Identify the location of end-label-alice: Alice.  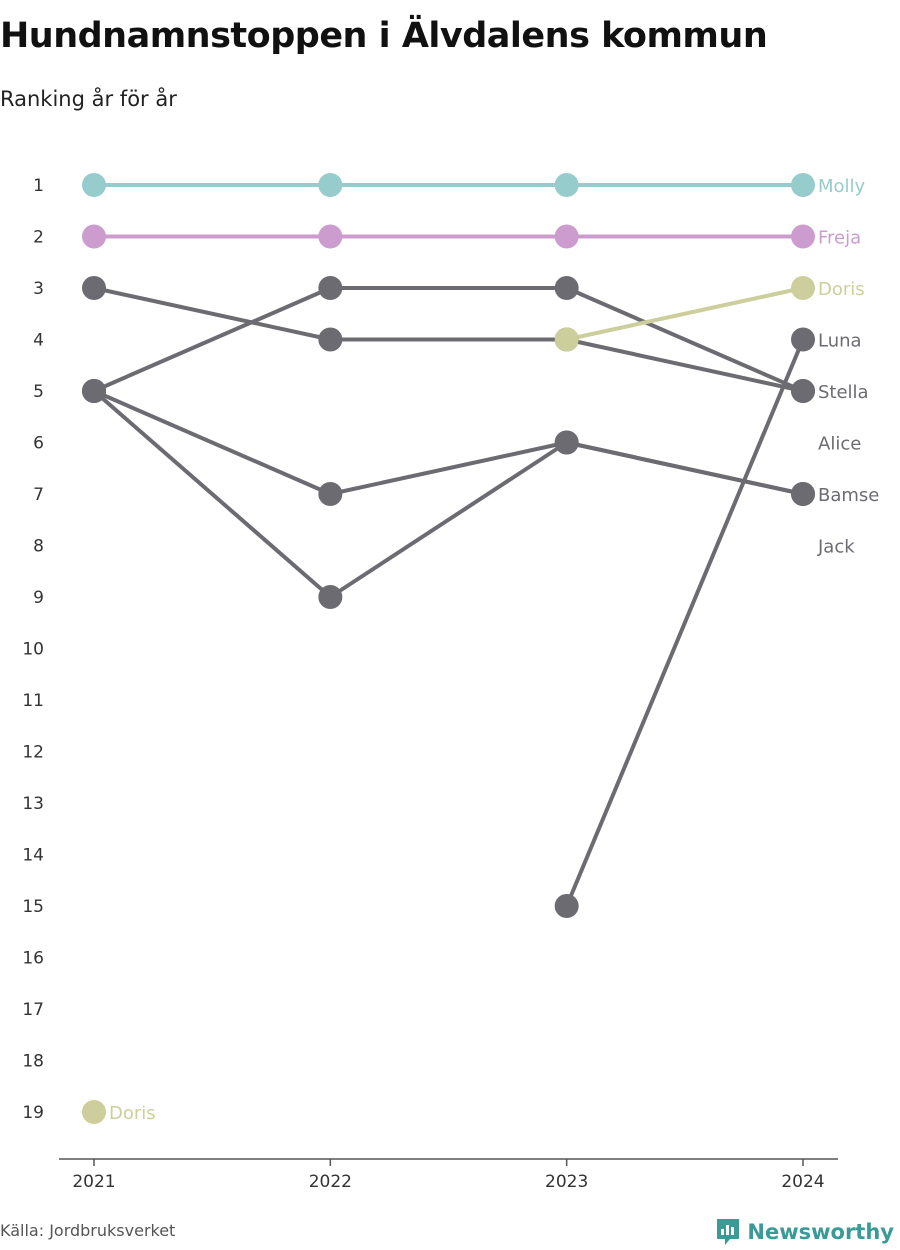
(839, 444).